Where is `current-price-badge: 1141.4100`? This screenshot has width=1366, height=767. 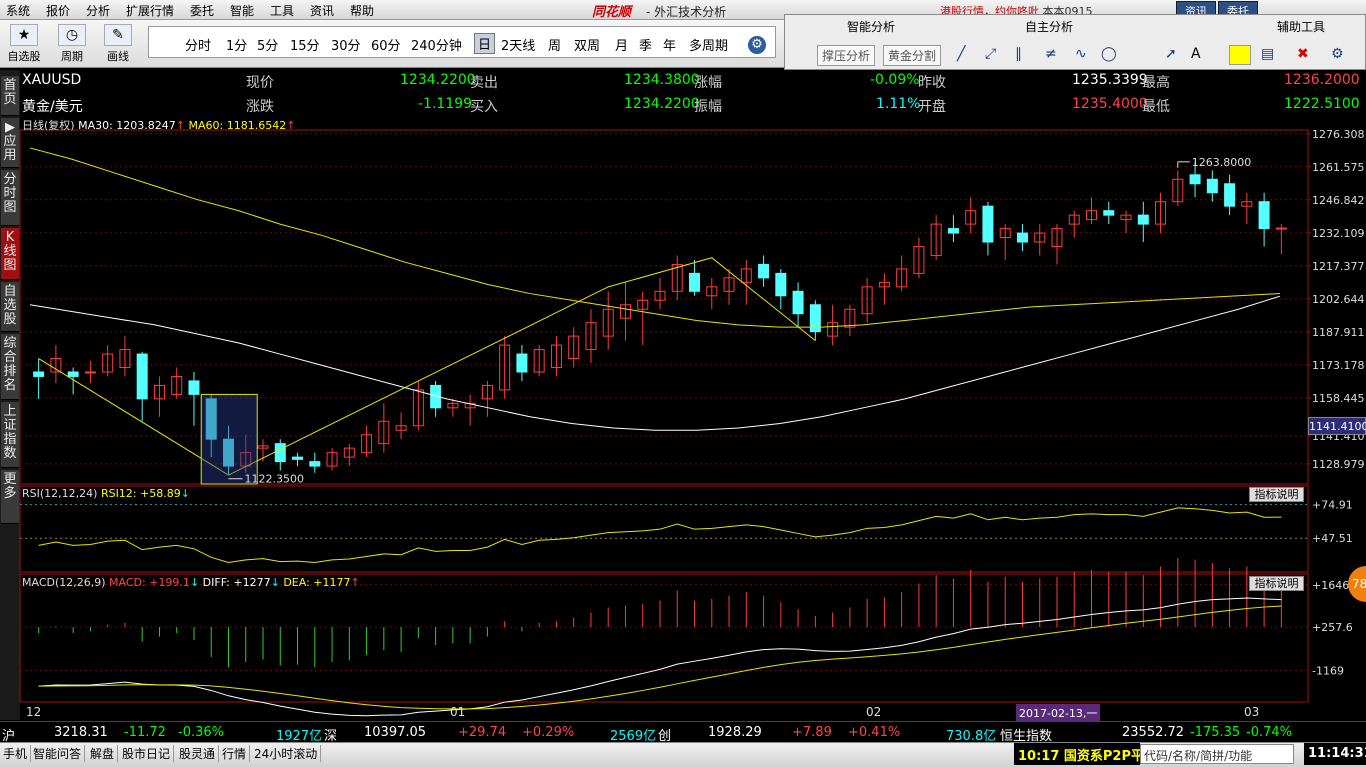 current-price-badge: 1141.4100 is located at coordinates (1337, 426).